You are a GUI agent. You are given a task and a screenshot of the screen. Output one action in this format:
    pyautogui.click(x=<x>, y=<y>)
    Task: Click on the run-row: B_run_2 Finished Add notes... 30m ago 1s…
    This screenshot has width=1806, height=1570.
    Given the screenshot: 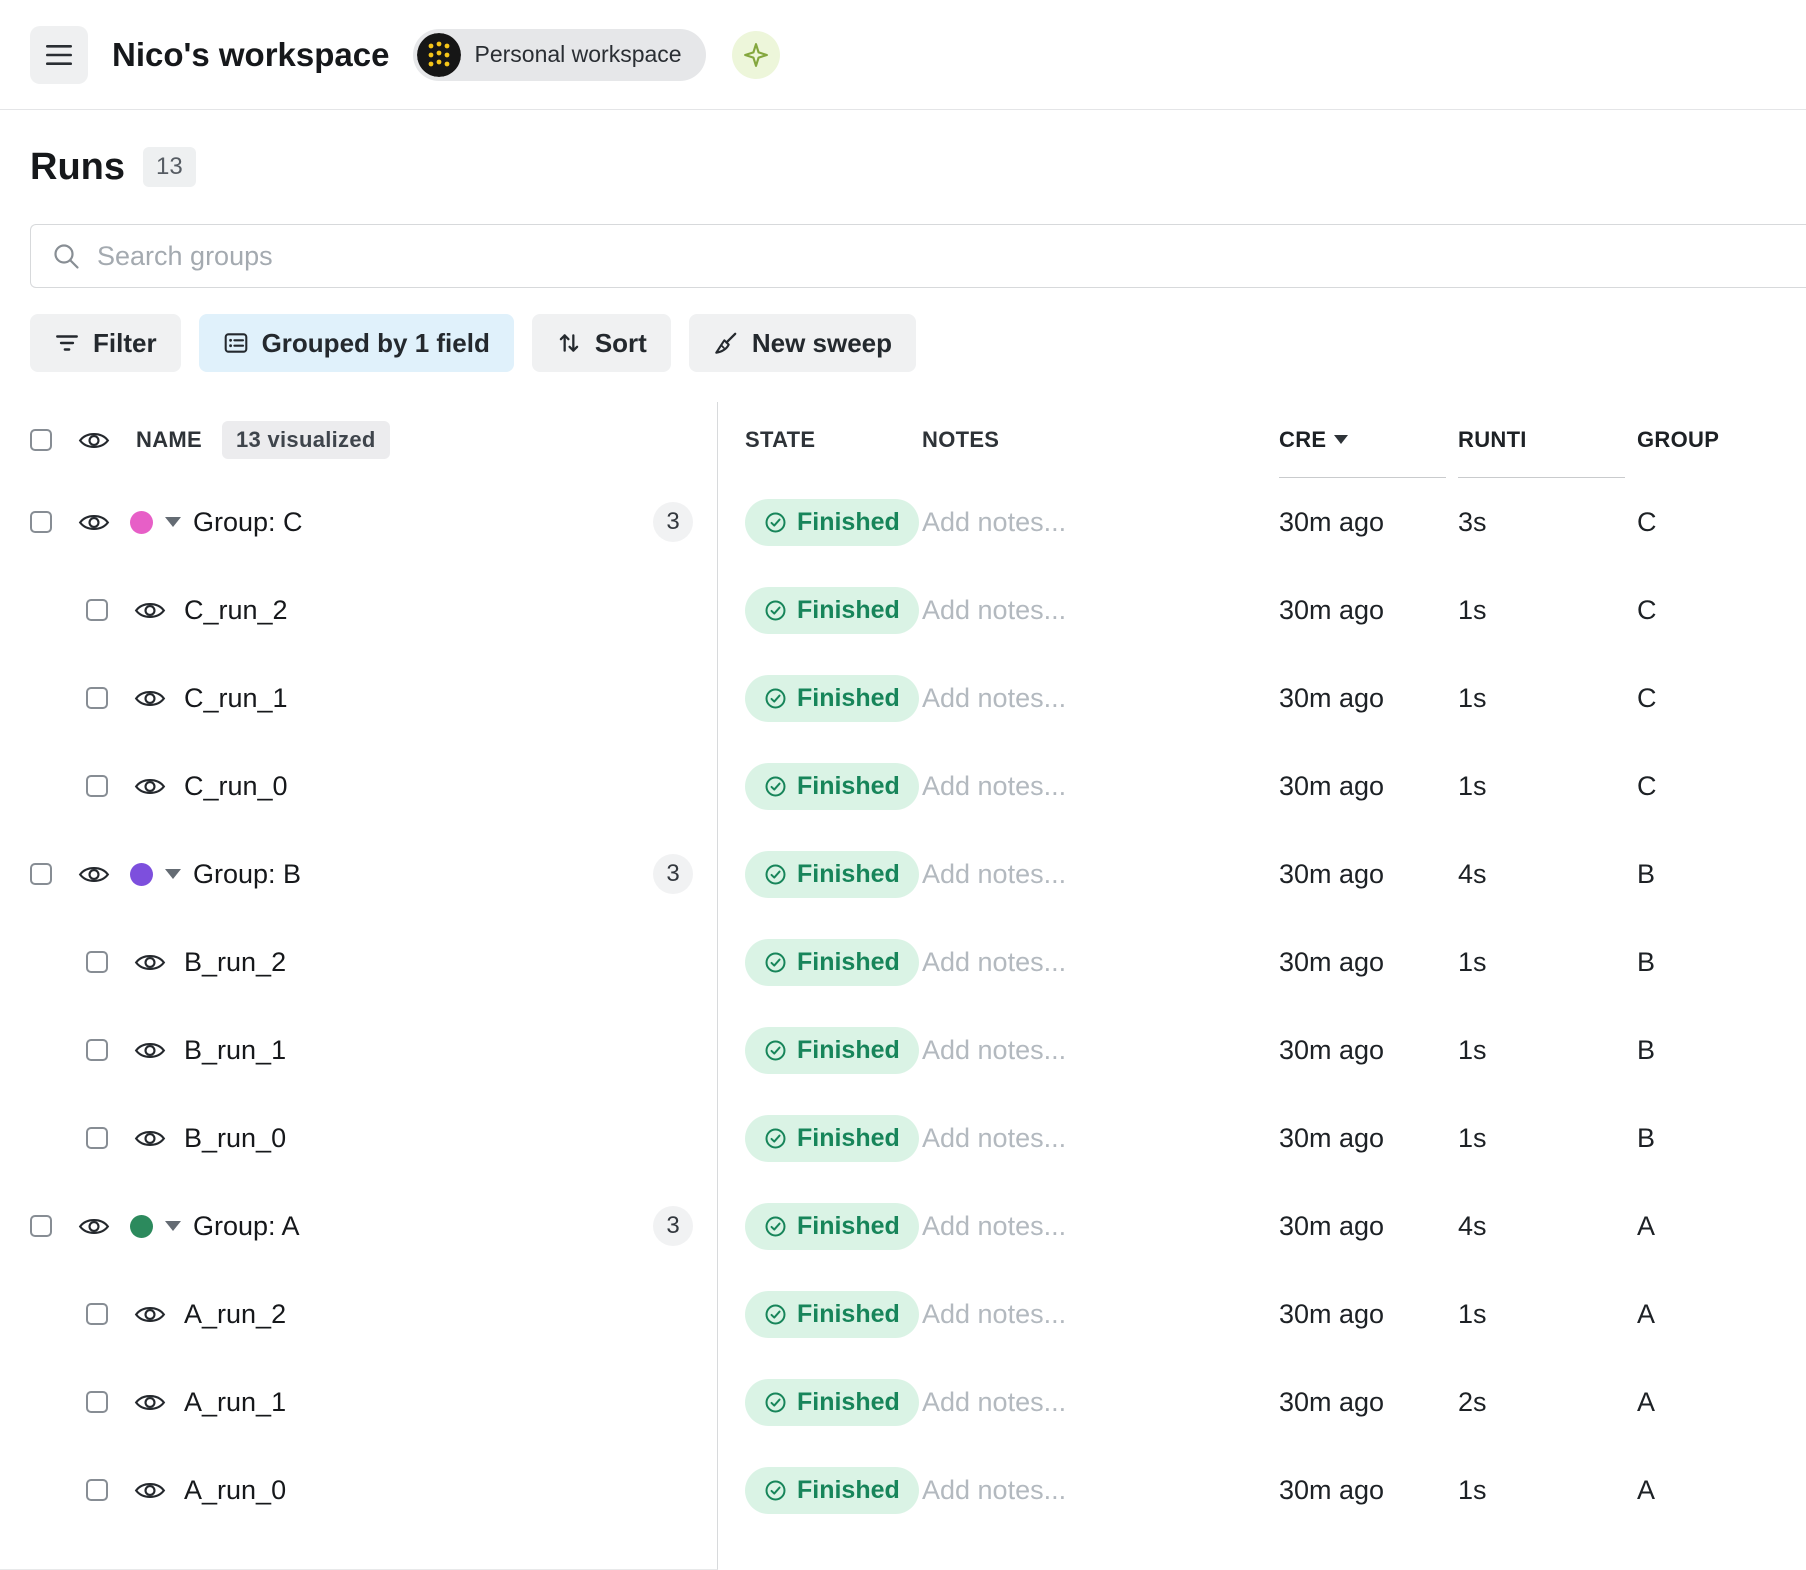 What is the action you would take?
    pyautogui.click(x=903, y=962)
    